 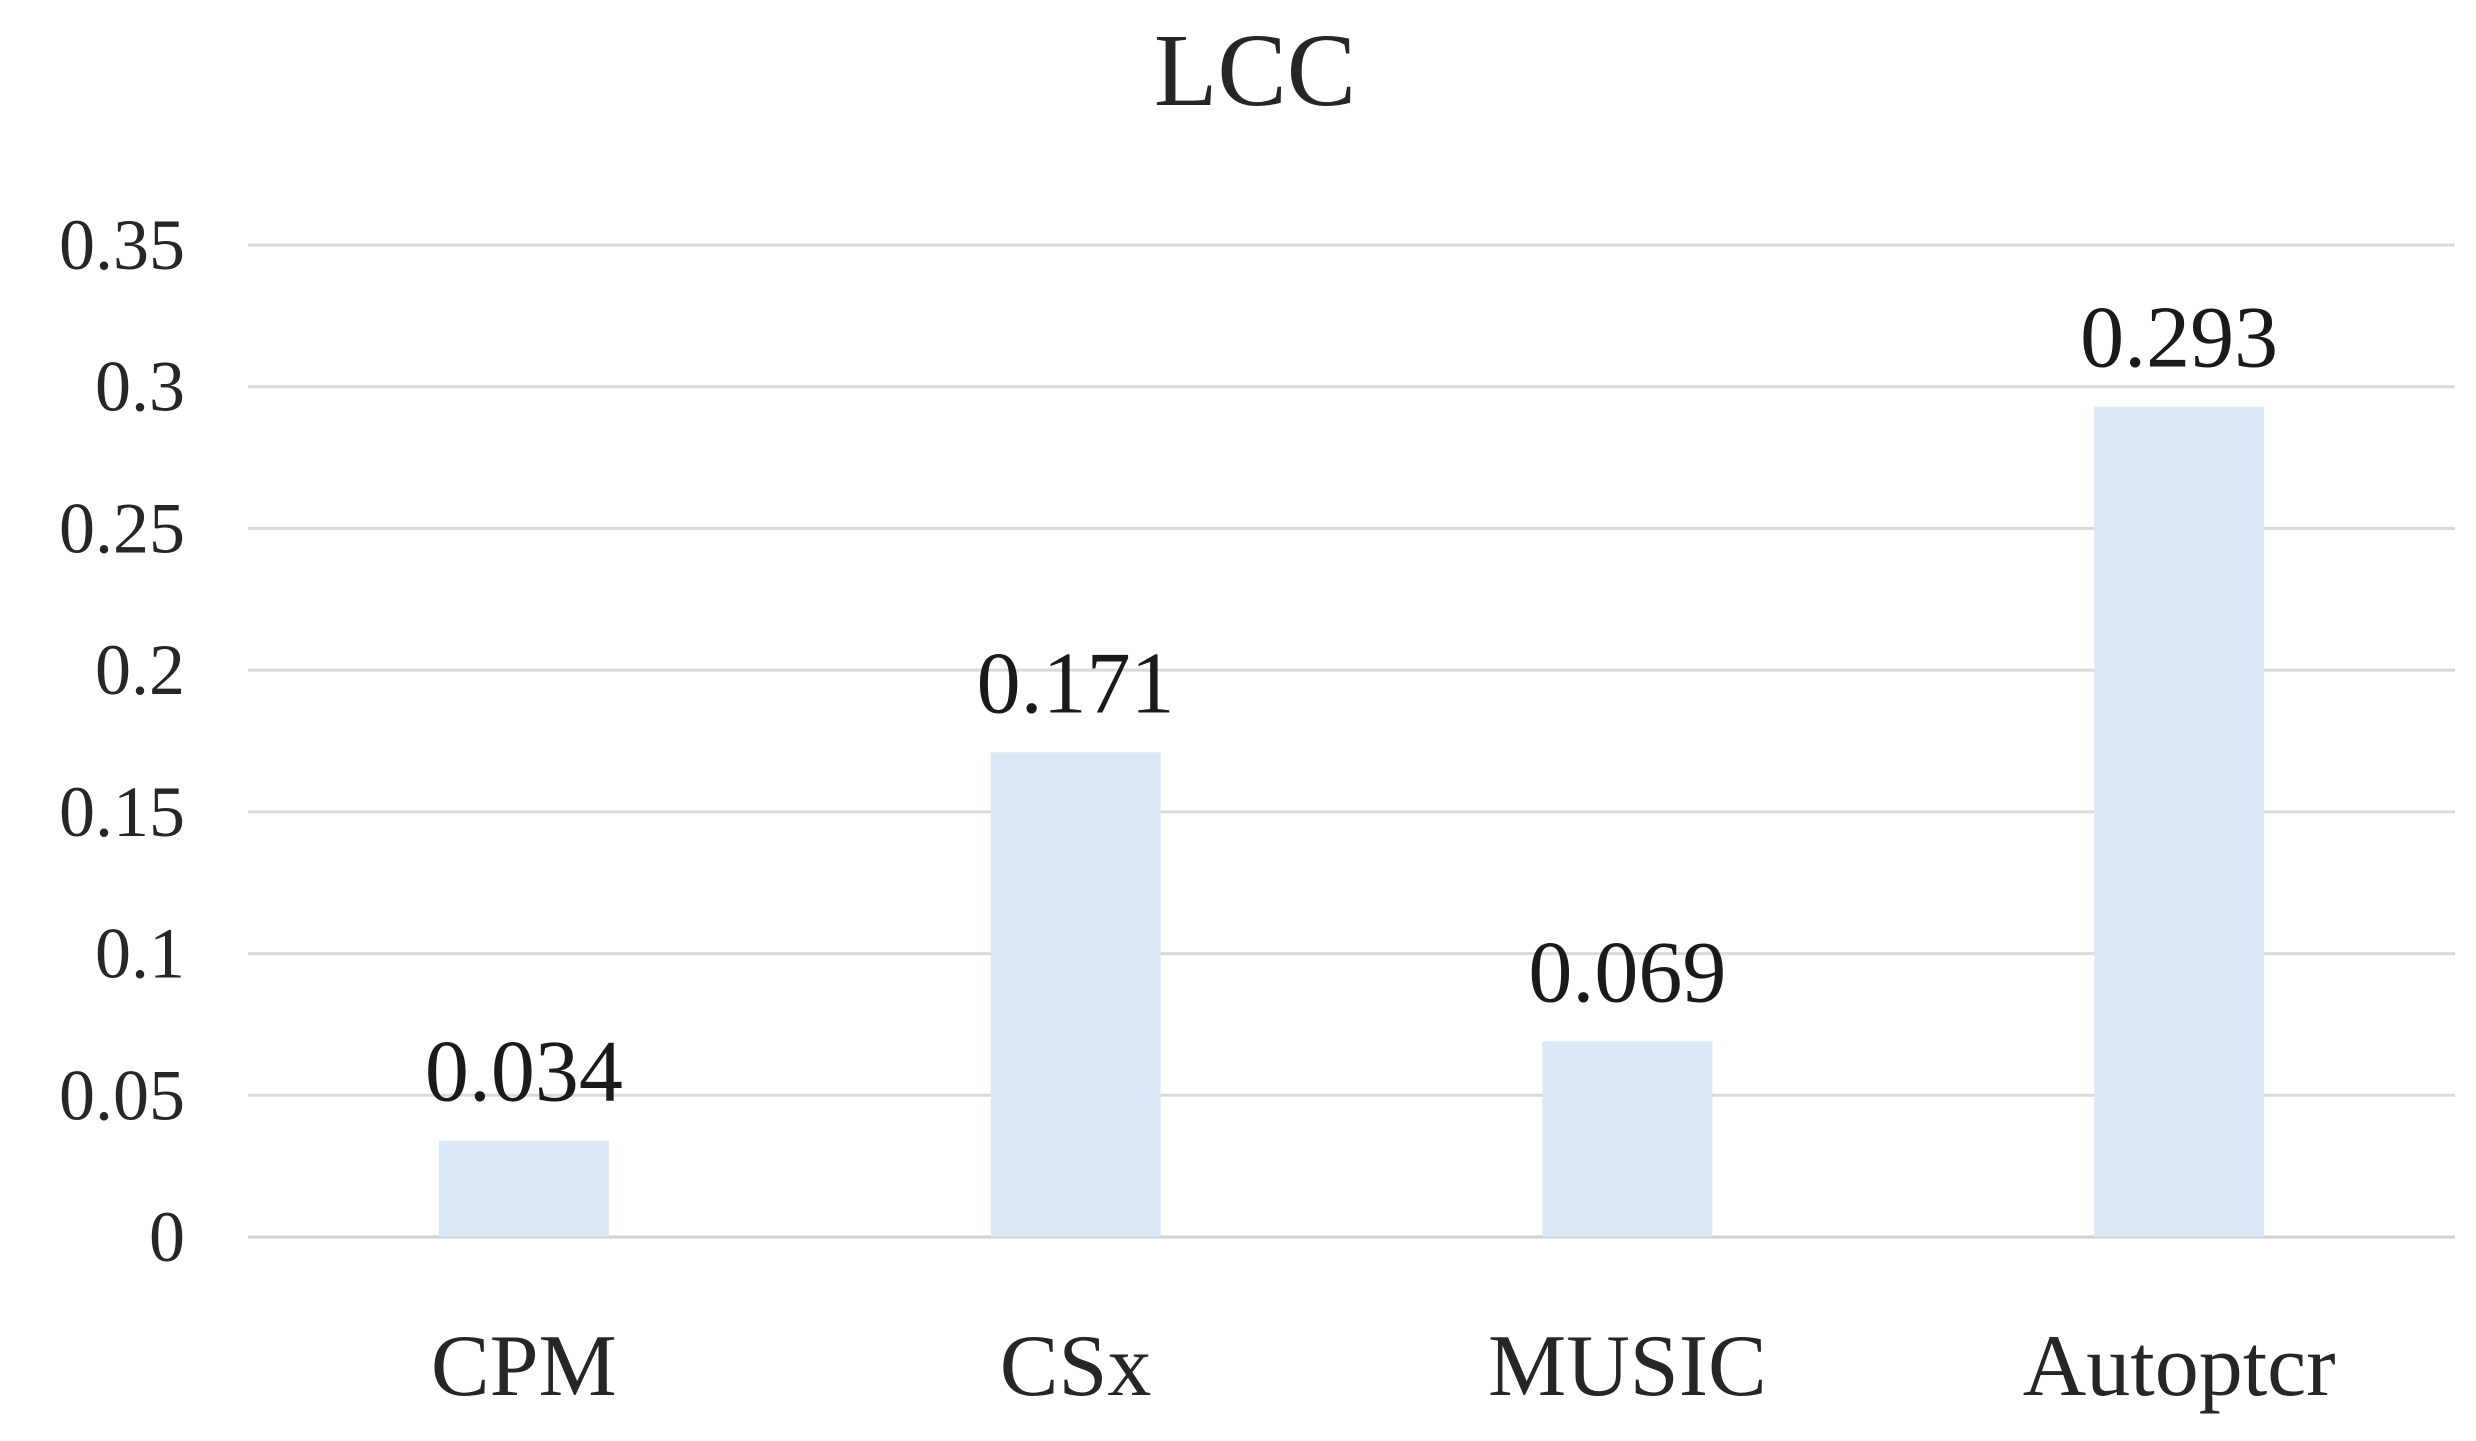 I want to click on chart-title: LCC, so click(x=1255, y=70).